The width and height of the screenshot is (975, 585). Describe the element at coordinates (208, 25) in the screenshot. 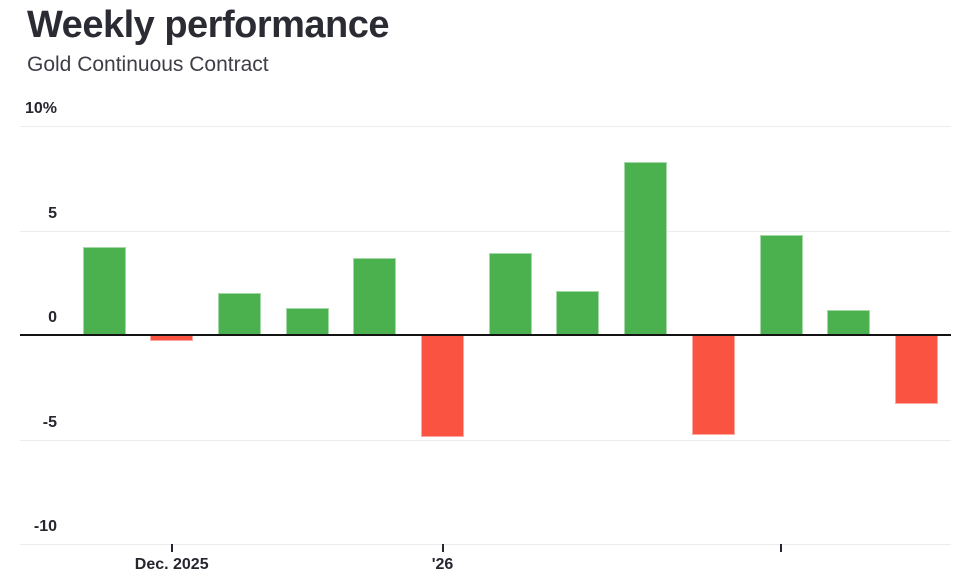

I see `chart-title: Weekly performance` at that location.